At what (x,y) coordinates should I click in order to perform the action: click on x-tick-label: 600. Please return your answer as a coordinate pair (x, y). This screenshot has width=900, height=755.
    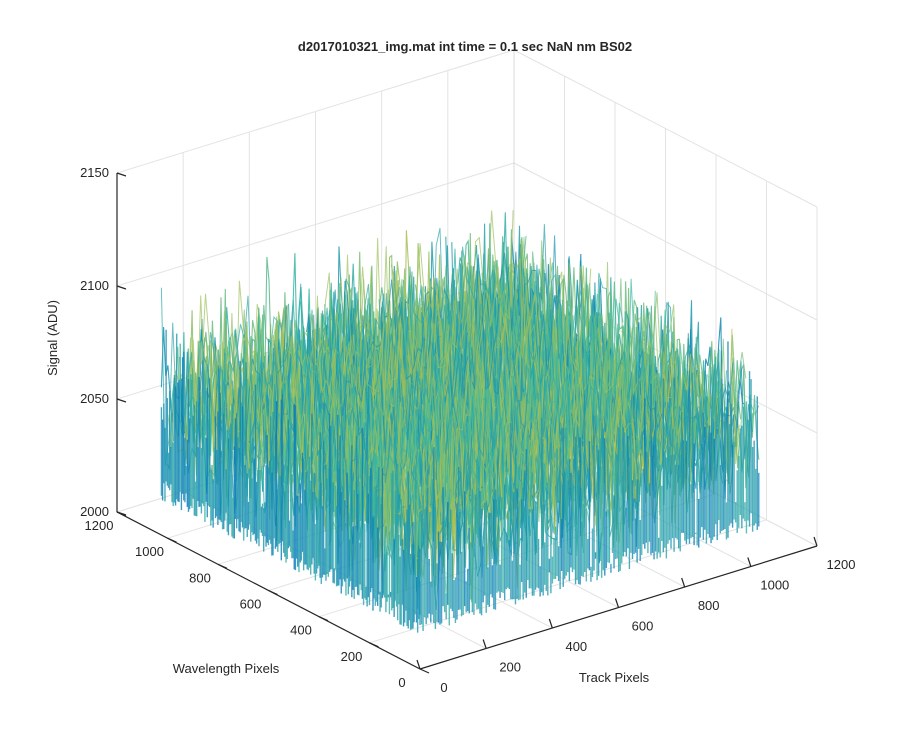
    Looking at the image, I should click on (643, 626).